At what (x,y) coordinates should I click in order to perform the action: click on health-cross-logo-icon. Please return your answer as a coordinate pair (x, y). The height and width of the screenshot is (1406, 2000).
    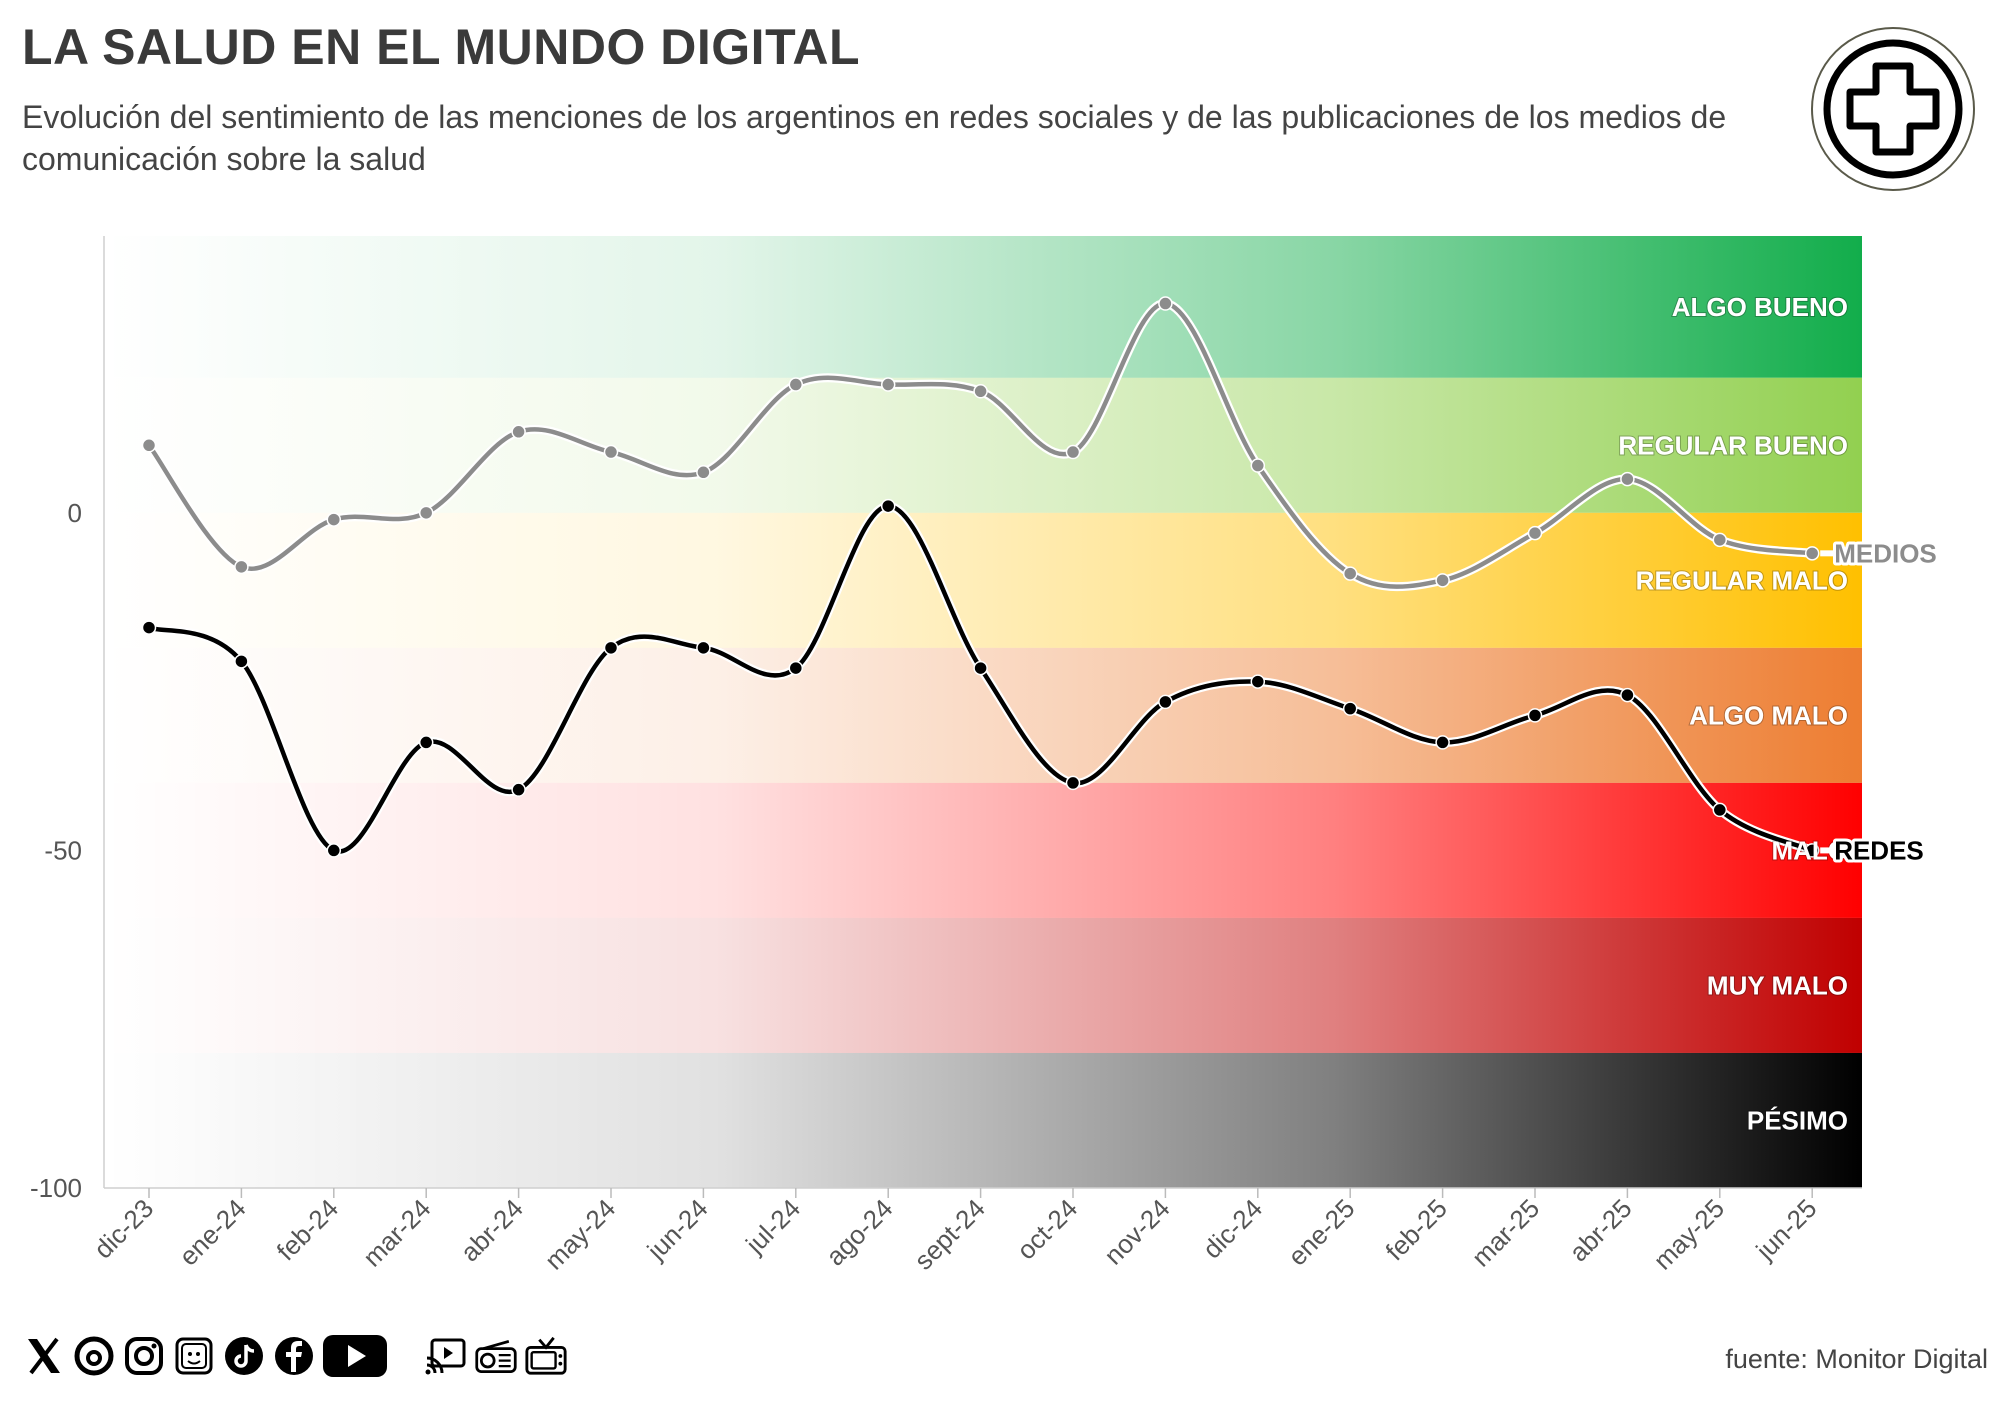
    Looking at the image, I should click on (1893, 109).